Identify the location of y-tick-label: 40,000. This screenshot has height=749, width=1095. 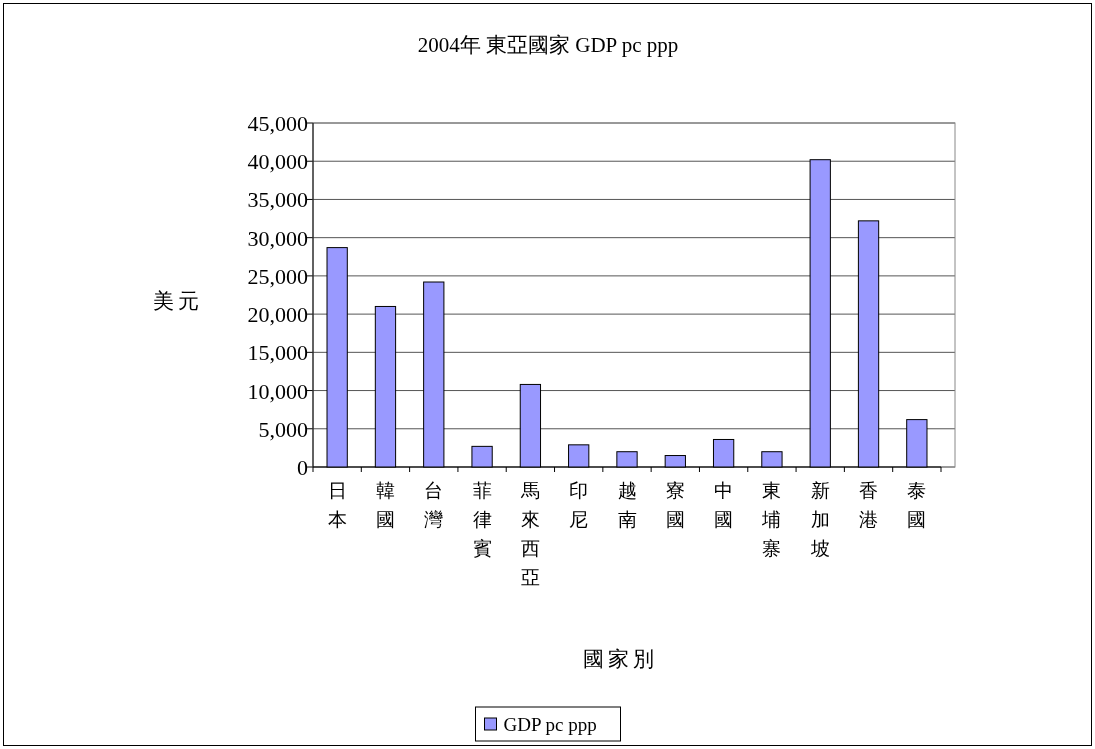
(277, 162).